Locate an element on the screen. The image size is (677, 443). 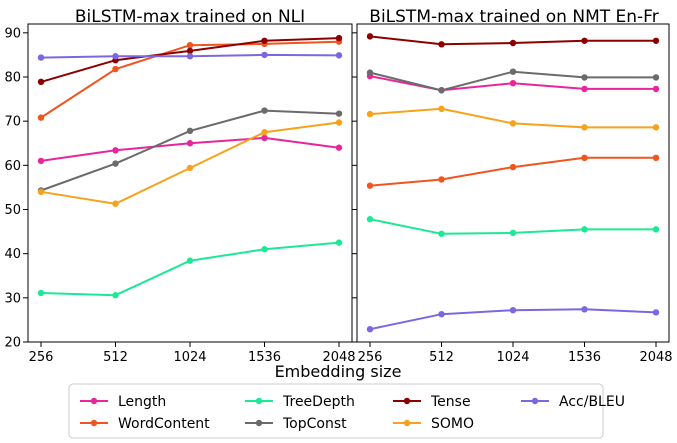
y-axis is located at coordinates (354, 187).